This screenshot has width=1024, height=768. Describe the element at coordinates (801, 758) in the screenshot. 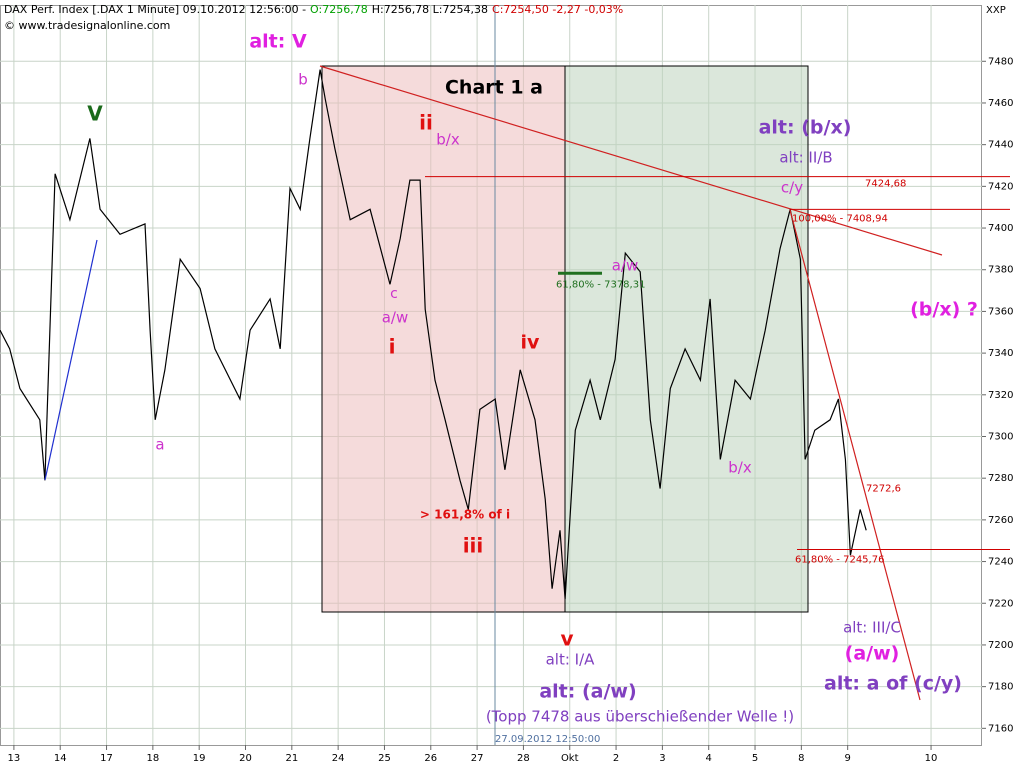

I see `x-tick-label: 8` at that location.